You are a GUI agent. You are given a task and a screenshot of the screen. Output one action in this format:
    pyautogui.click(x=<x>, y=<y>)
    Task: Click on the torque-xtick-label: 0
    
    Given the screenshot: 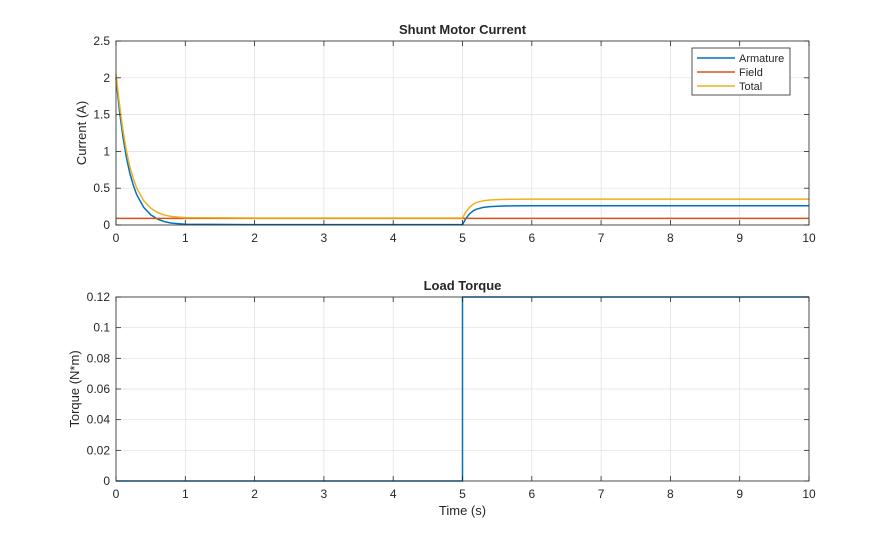 What is the action you would take?
    pyautogui.click(x=116, y=494)
    